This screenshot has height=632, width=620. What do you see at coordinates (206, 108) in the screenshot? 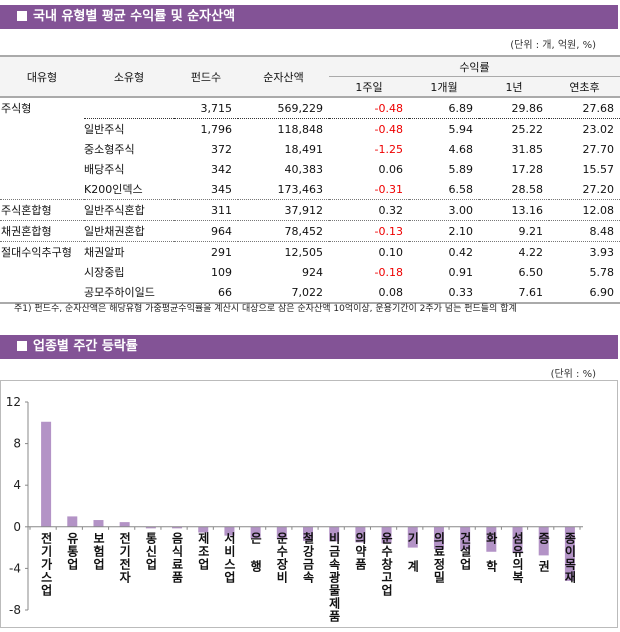
I see `cell-funds: 3,715` at bounding box center [206, 108].